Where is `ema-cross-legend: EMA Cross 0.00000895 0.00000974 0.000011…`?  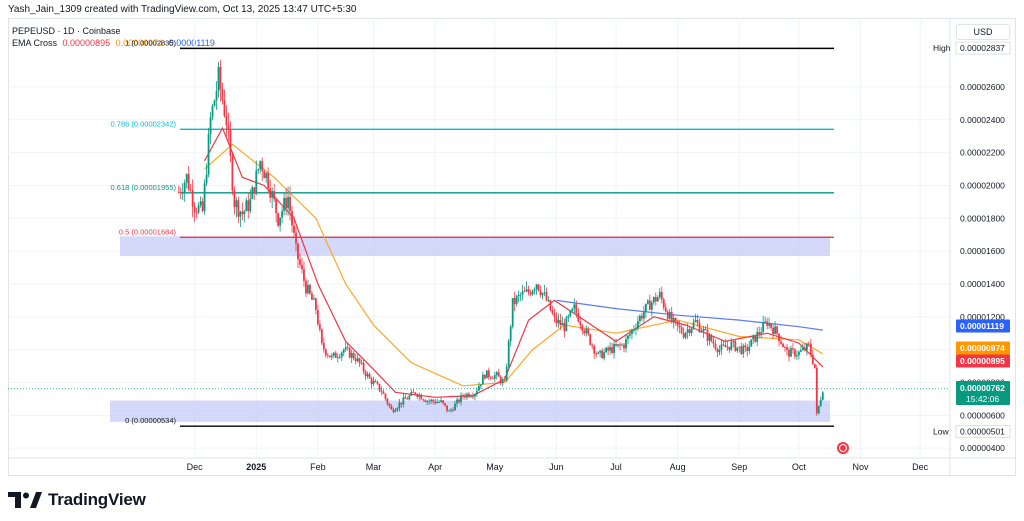 ema-cross-legend: EMA Cross 0.00000895 0.00000974 0.000011… is located at coordinates (113, 43).